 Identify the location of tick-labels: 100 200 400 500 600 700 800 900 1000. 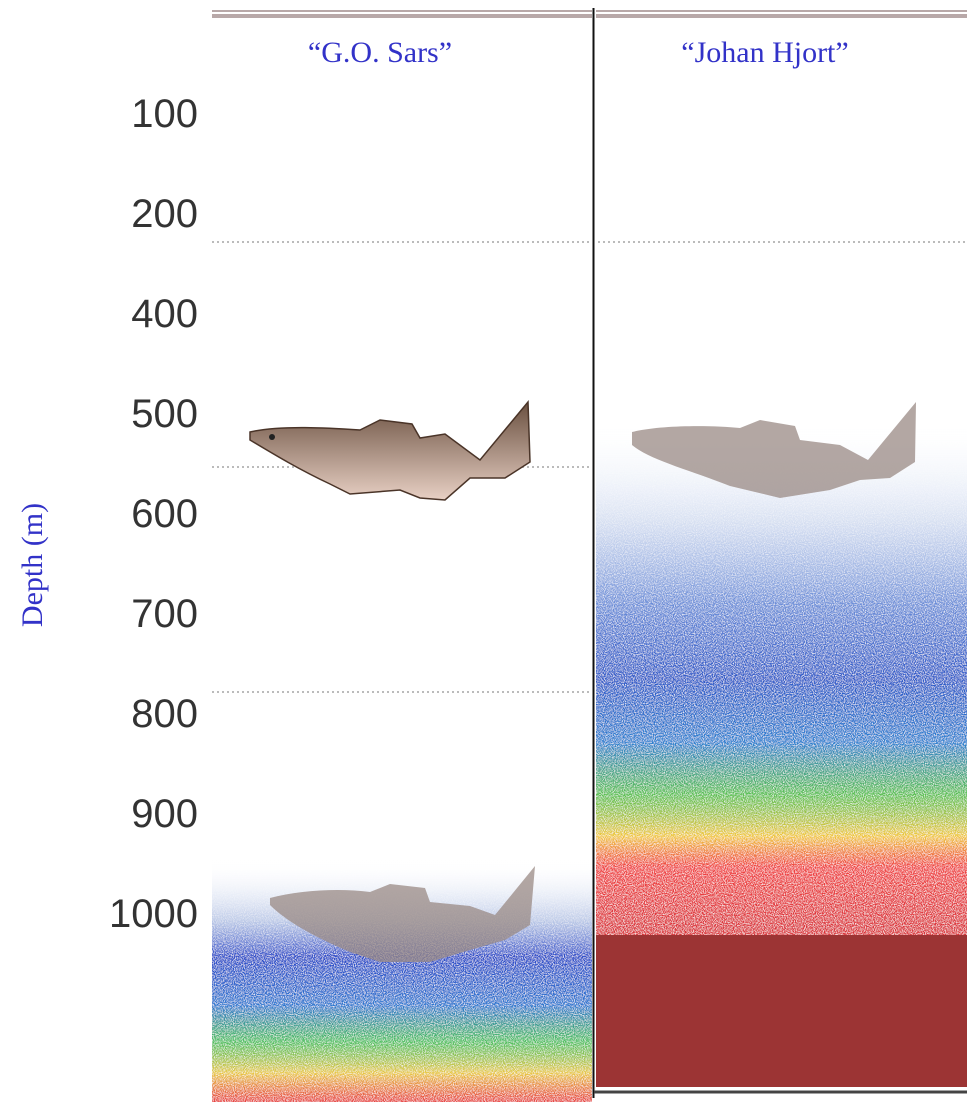
(153, 514).